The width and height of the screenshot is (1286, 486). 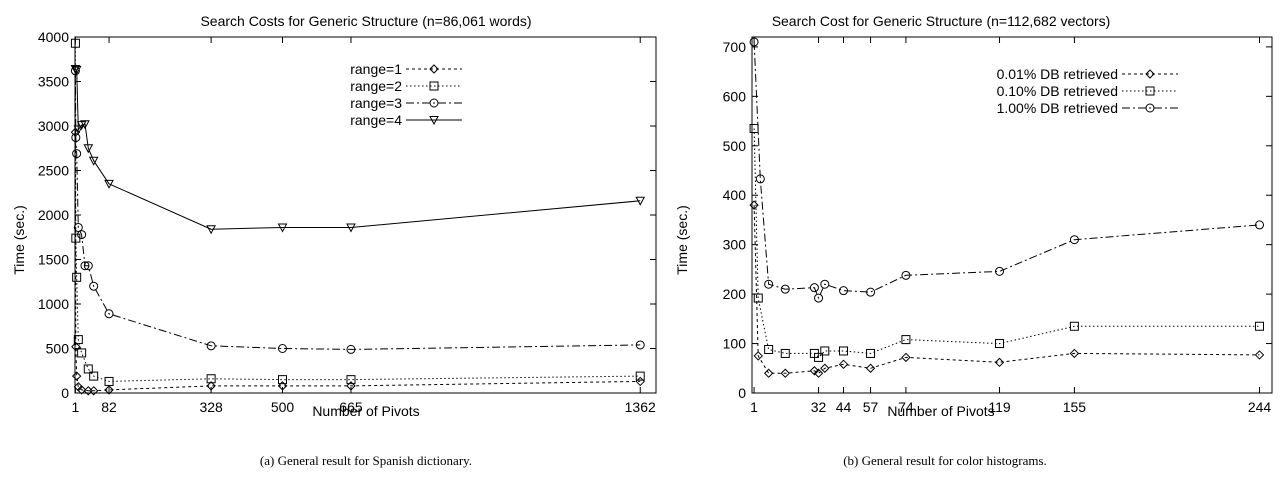 I want to click on y-tick-label: 300, so click(x=735, y=245).